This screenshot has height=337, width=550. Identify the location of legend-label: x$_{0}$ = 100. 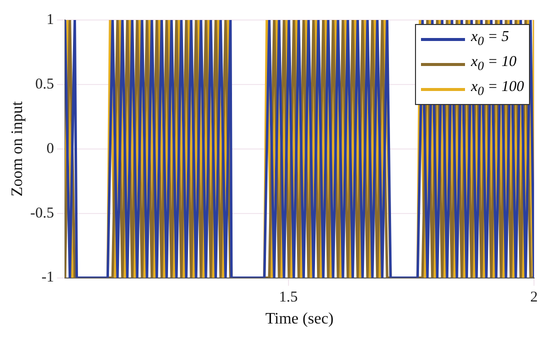
(497, 89).